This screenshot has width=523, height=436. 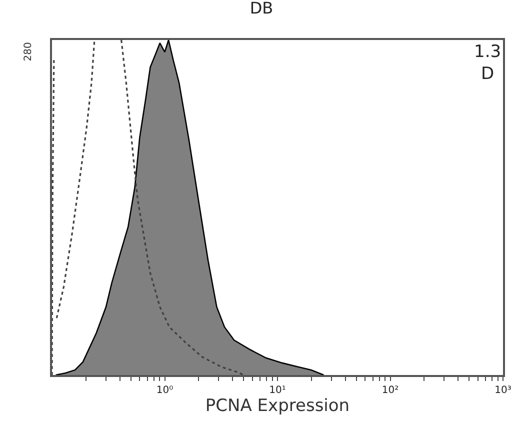 I want to click on text: 280, so click(x=28, y=52).